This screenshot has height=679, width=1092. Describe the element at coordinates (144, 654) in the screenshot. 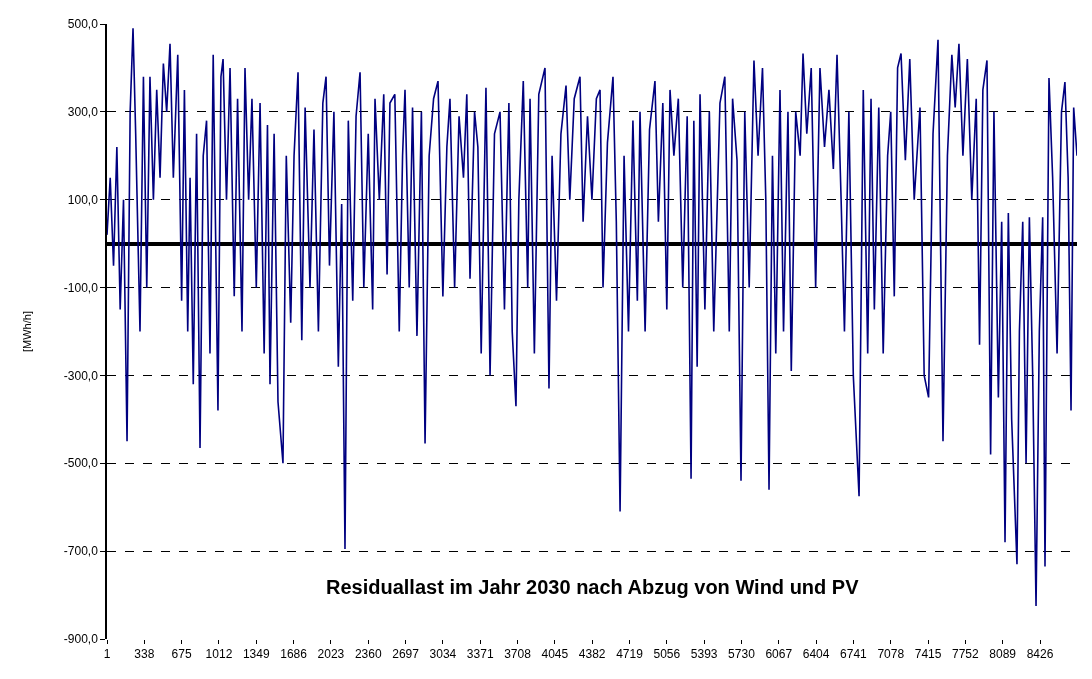

I see `x-tick-label: 338` at that location.